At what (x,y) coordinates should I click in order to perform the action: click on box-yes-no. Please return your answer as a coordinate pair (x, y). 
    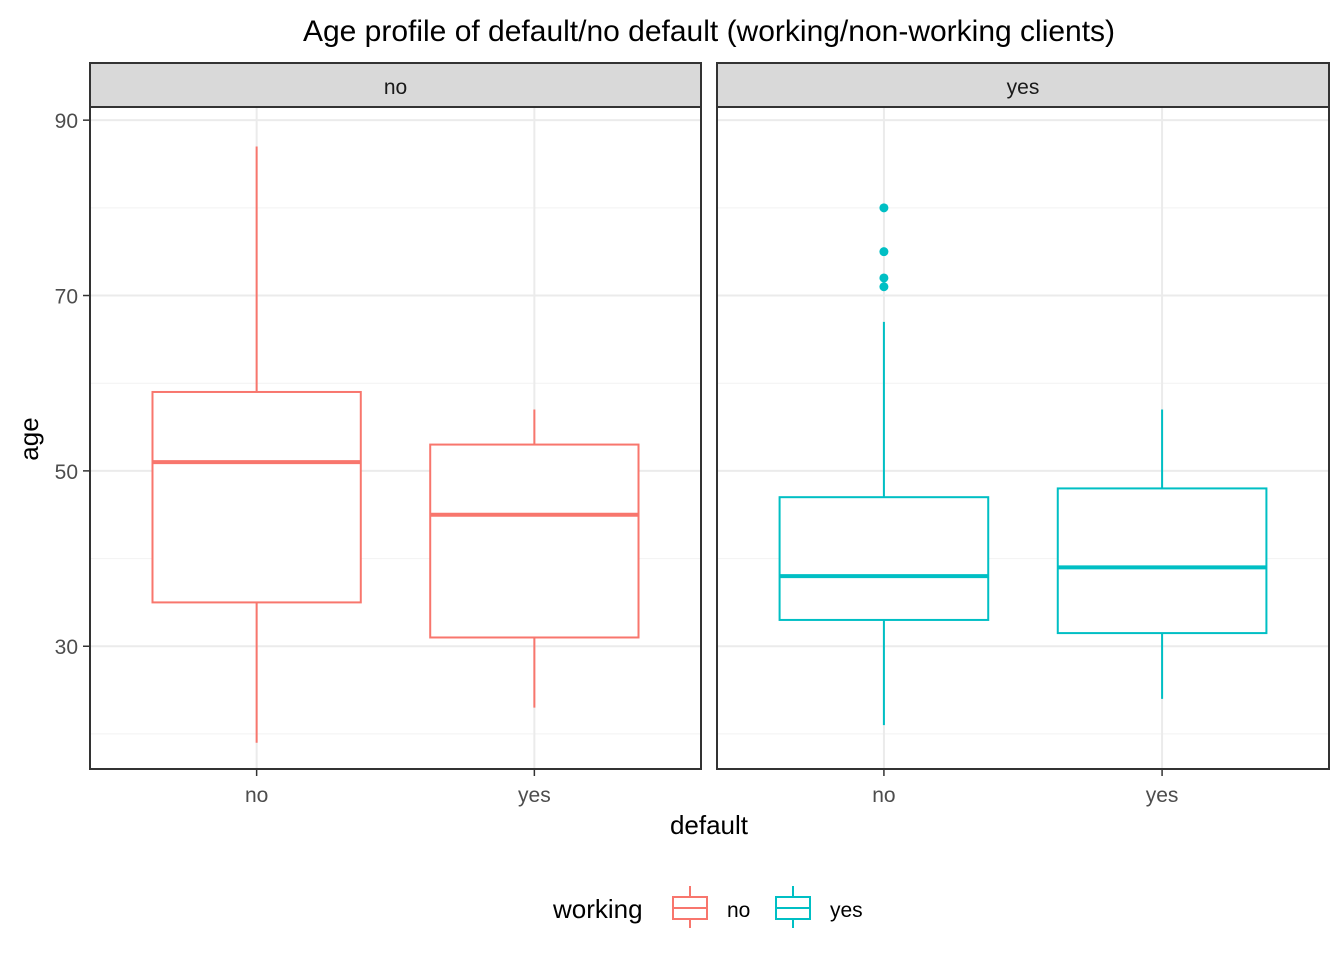
    Looking at the image, I should click on (884, 558).